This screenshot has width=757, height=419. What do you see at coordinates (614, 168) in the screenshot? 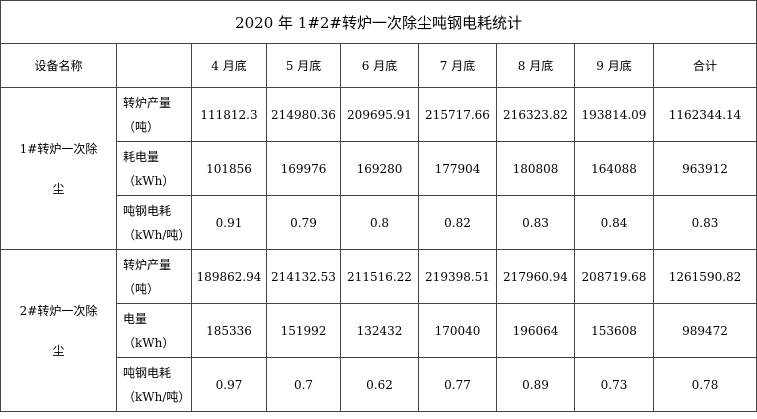
I see `value-cell: 164088` at bounding box center [614, 168].